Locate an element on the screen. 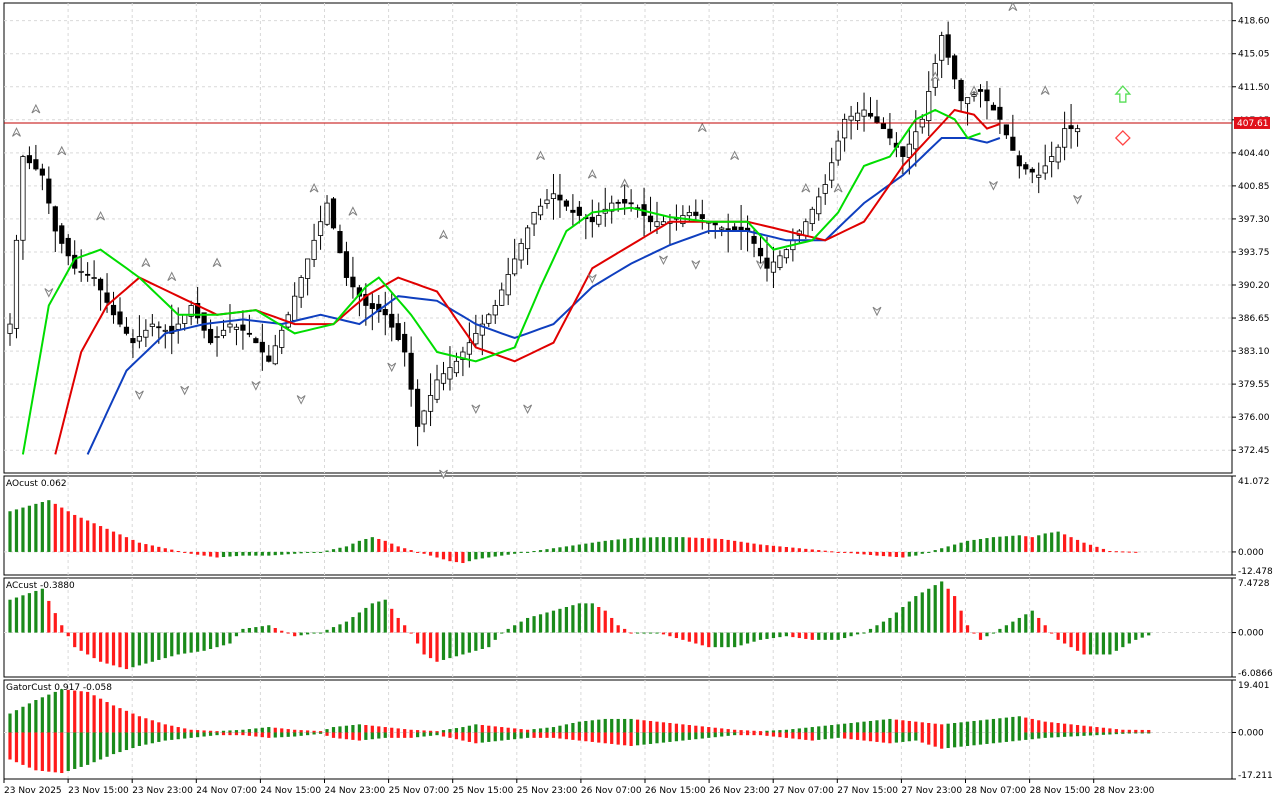  price-tick-label: 418.60 is located at coordinates (1254, 22).